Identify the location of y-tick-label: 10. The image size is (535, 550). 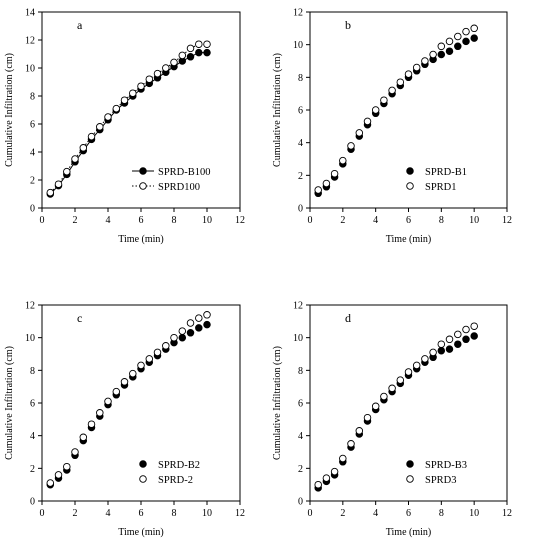
(298, 45).